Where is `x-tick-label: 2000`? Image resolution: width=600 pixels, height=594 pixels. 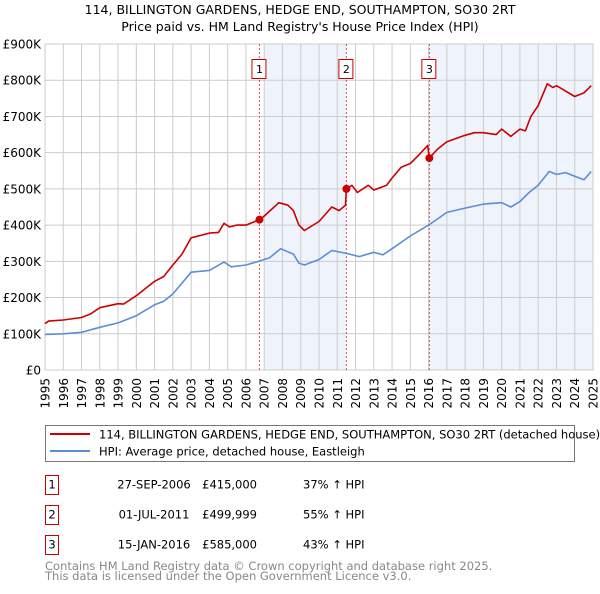 x-tick-label: 2000 is located at coordinates (137, 393).